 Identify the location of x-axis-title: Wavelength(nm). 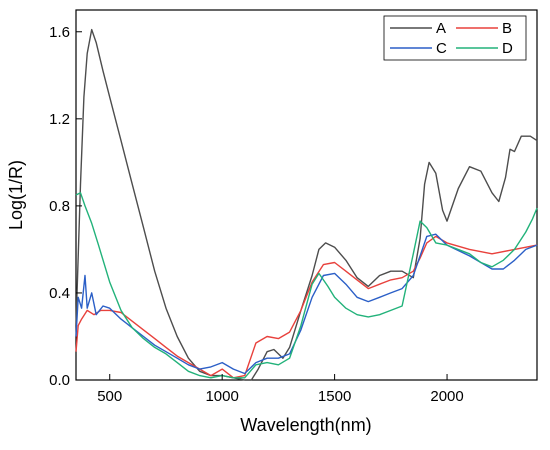
(305, 425).